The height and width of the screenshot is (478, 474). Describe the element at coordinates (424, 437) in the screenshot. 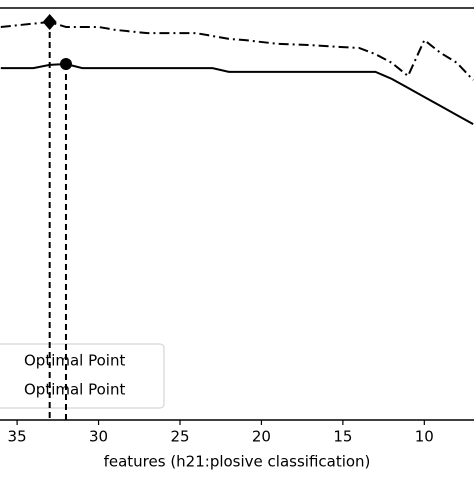

I see `x-tick-label: 10` at that location.